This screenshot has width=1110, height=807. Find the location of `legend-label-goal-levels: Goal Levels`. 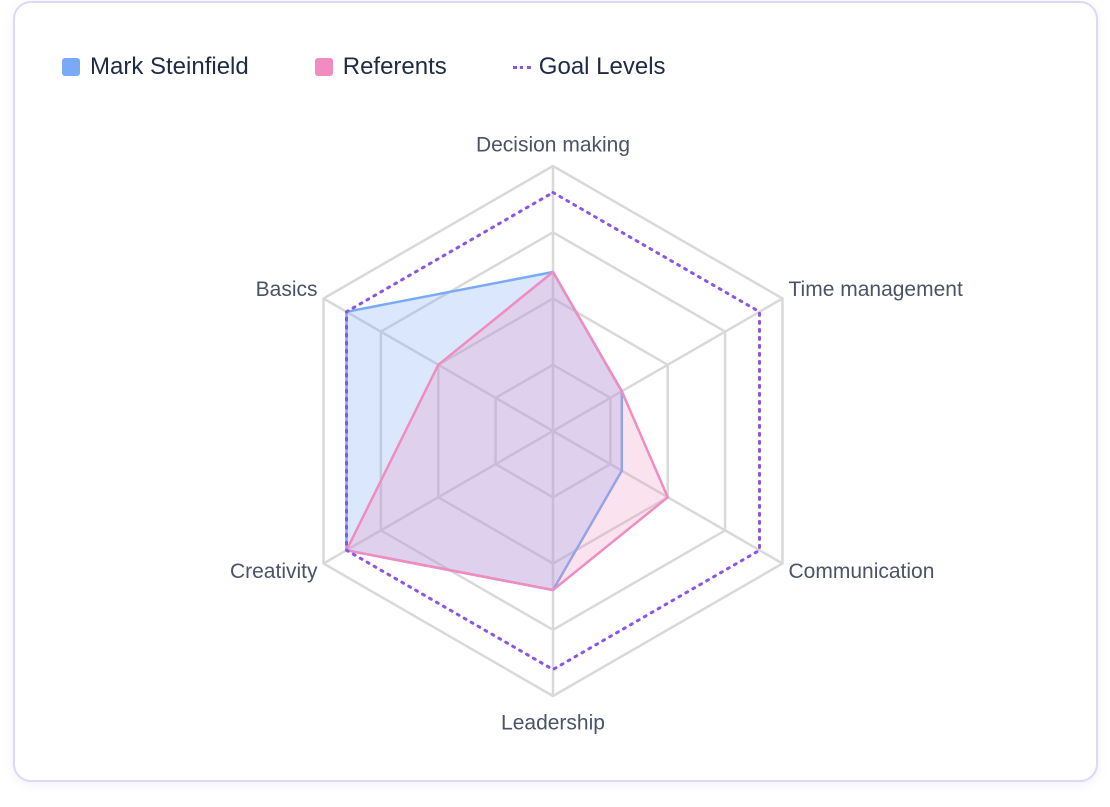

legend-label-goal-levels: Goal Levels is located at coordinates (602, 66).